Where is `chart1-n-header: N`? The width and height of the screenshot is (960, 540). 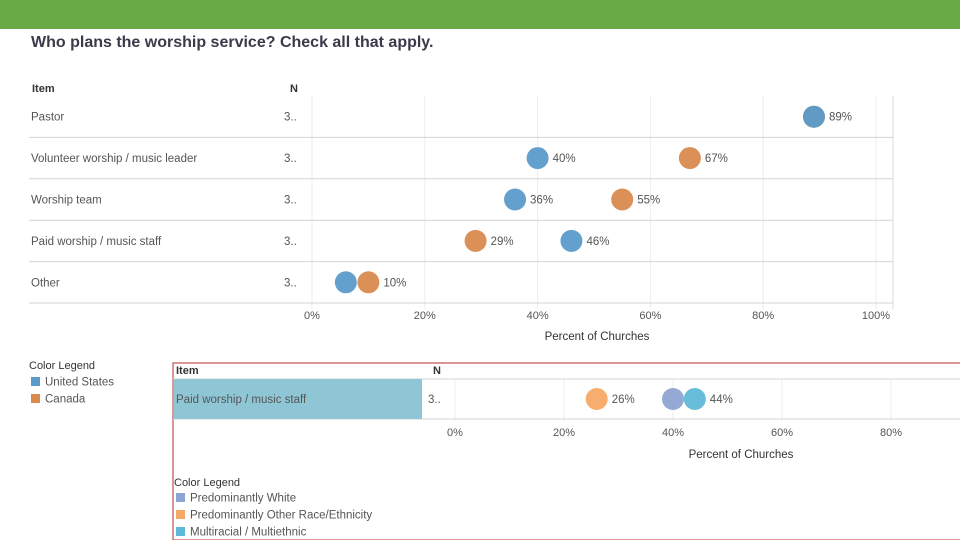 chart1-n-header: N is located at coordinates (294, 89).